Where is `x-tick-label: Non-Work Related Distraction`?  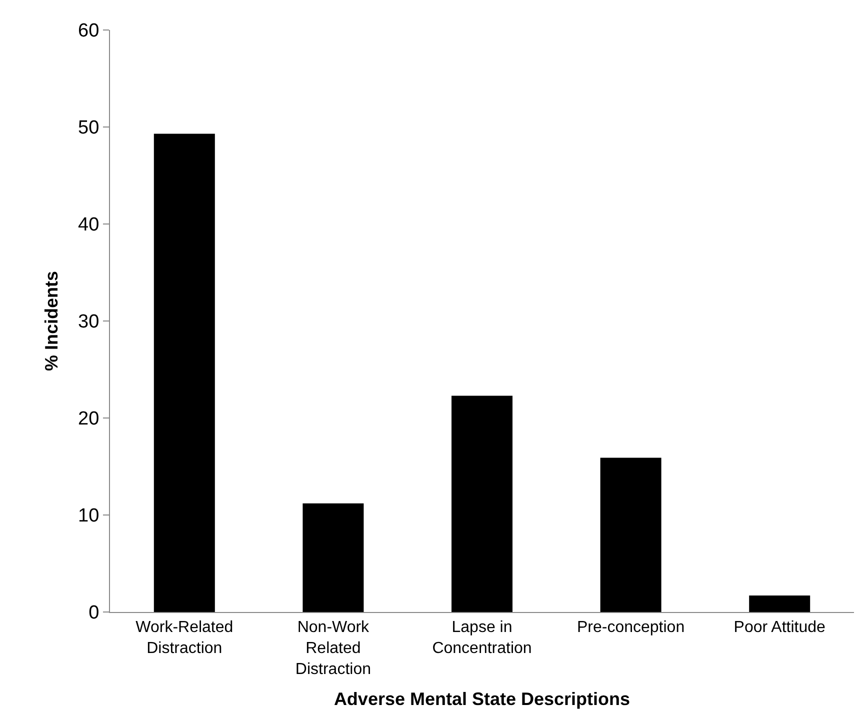
x-tick-label: Non-Work Related Distraction is located at coordinates (333, 648).